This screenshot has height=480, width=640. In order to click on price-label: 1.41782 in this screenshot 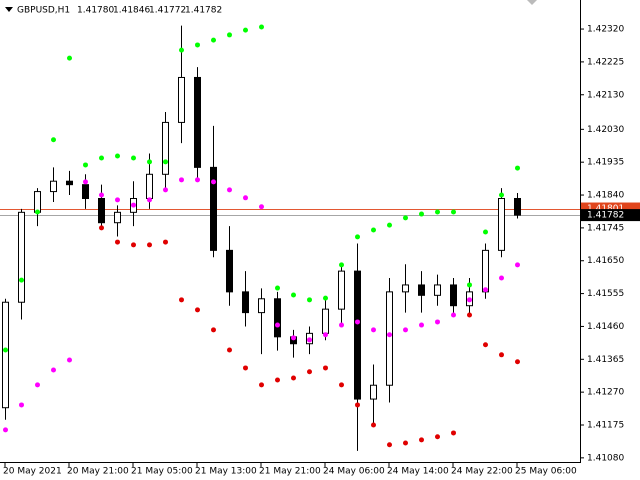, I will do `click(605, 216)`.